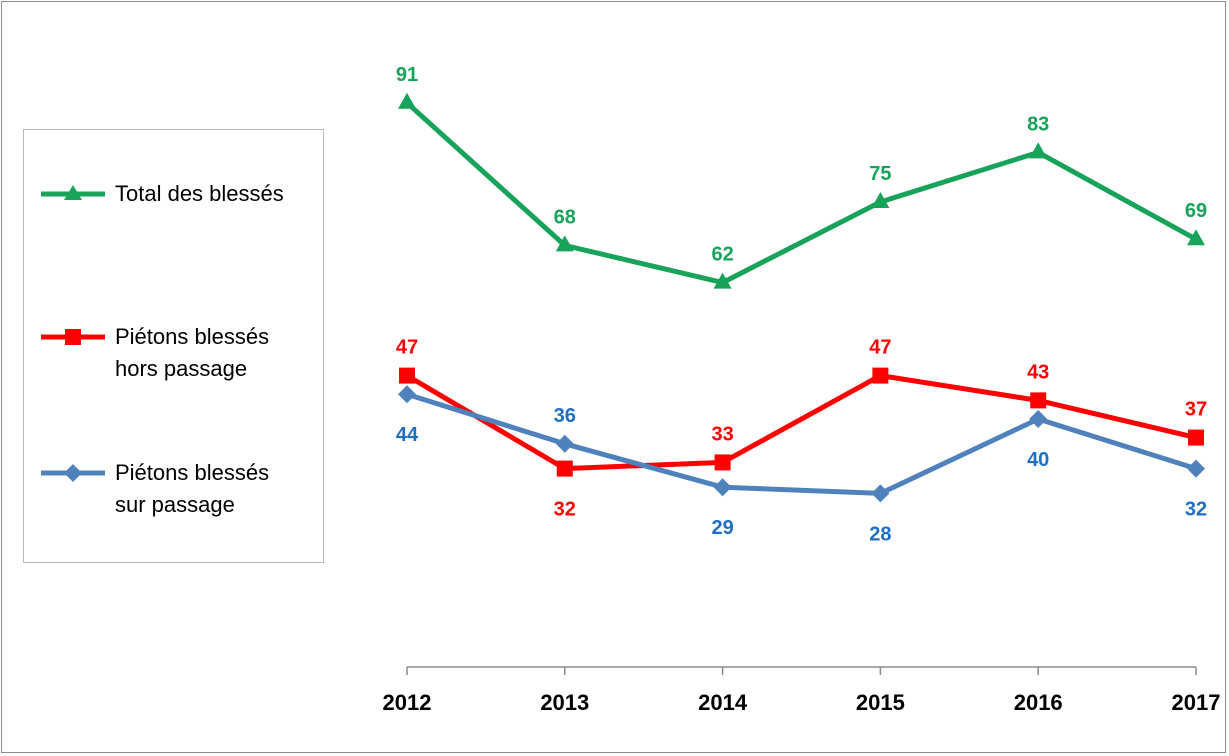  What do you see at coordinates (1038, 372) in the screenshot?
I see `data-label: 43` at bounding box center [1038, 372].